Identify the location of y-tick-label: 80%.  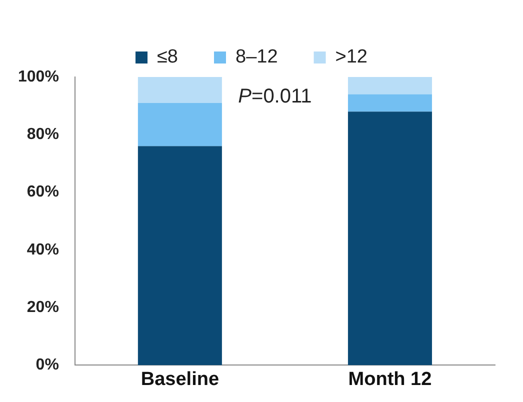
(42, 135).